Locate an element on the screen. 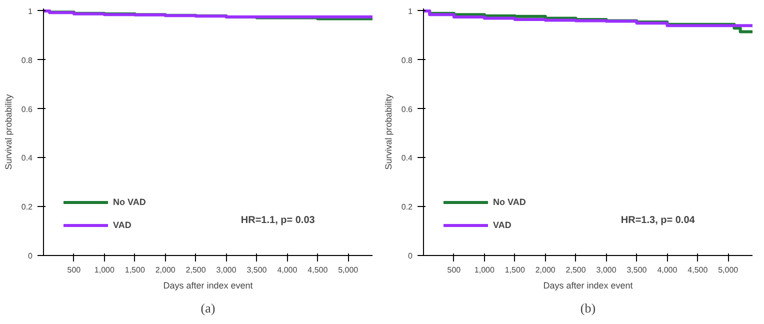 The image size is (764, 324). text: (a) is located at coordinates (208, 308).